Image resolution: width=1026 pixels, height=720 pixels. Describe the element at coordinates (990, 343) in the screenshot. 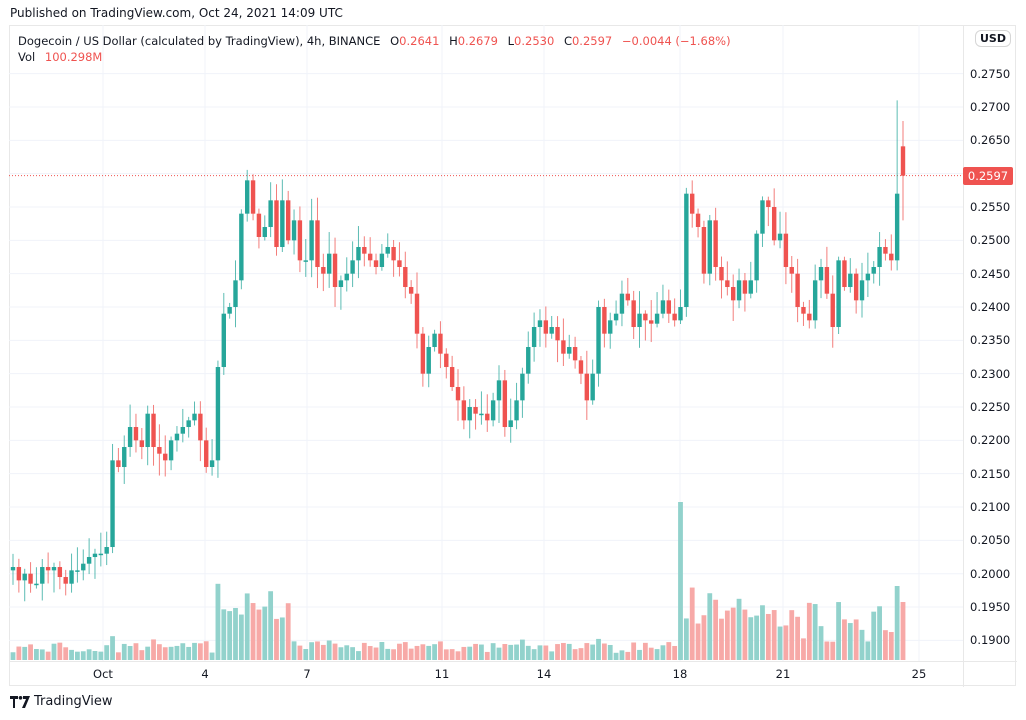

I see `price-axis` at that location.